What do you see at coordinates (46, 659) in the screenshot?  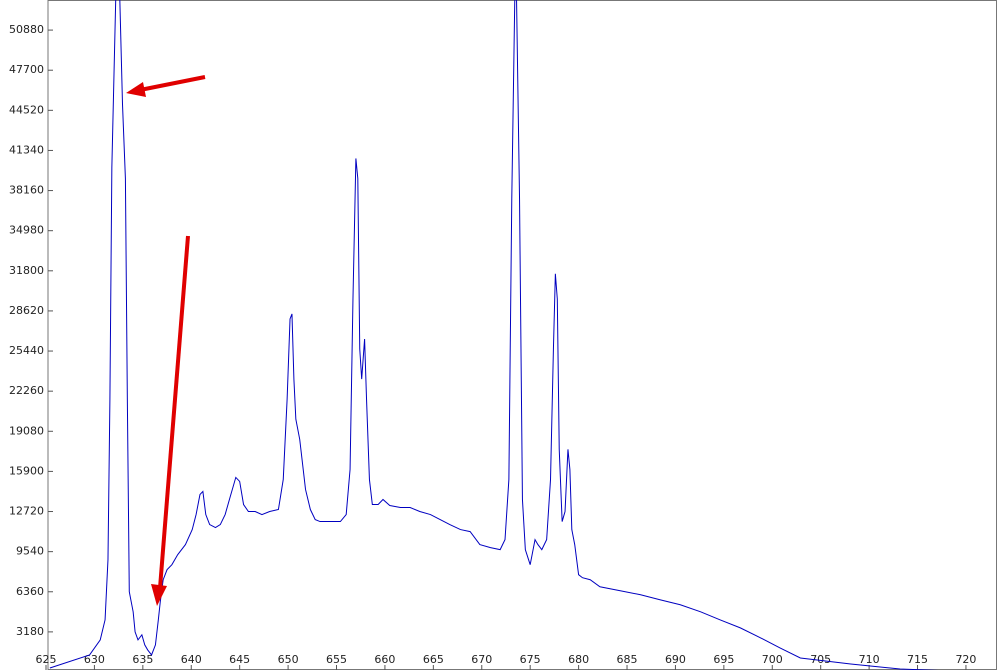 I see `x-tick-label: 625` at bounding box center [46, 659].